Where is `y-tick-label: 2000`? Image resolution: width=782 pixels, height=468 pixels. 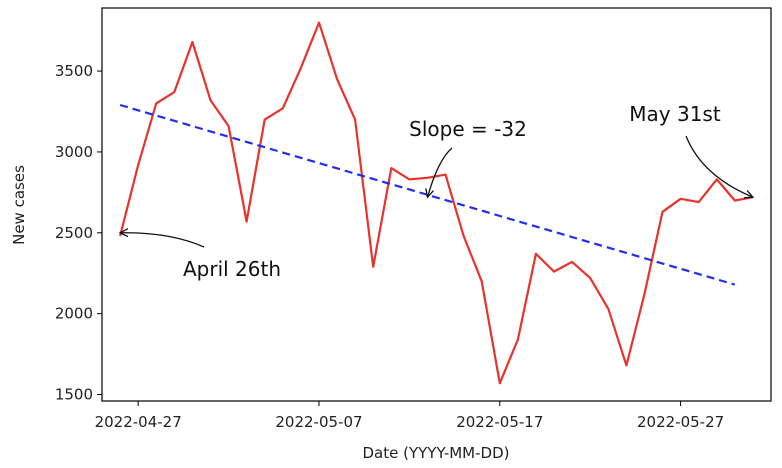
y-tick-label: 2000 is located at coordinates (74, 314).